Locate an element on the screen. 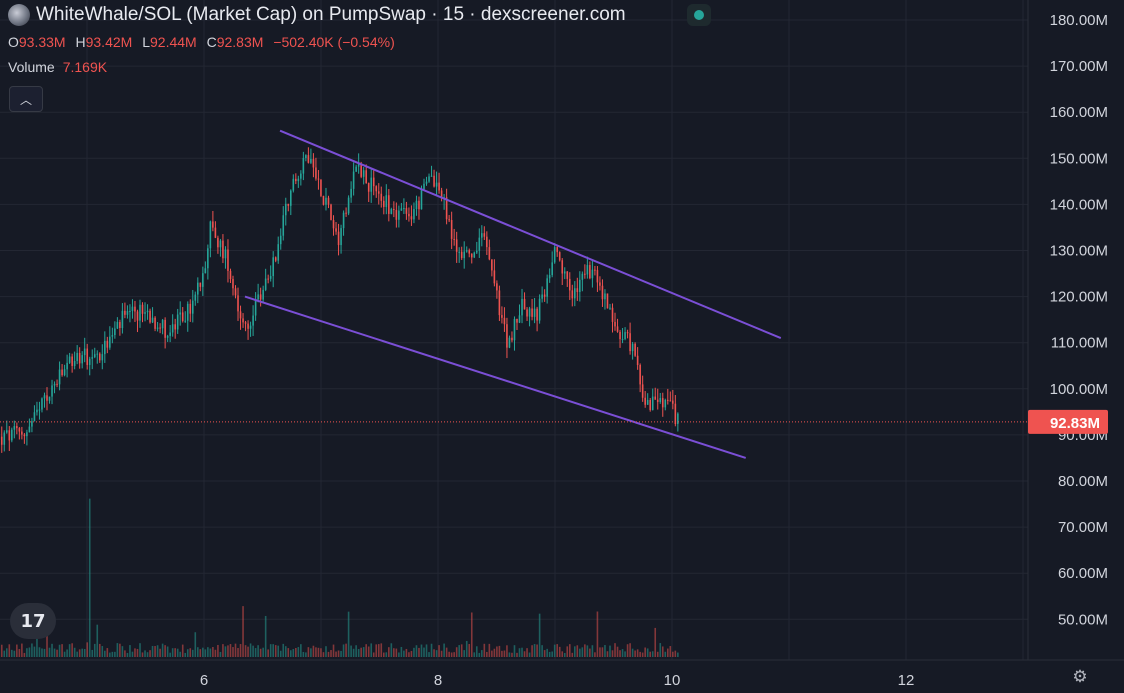 The height and width of the screenshot is (693, 1124). tradingview-logo-icon: 17 is located at coordinates (33, 621).